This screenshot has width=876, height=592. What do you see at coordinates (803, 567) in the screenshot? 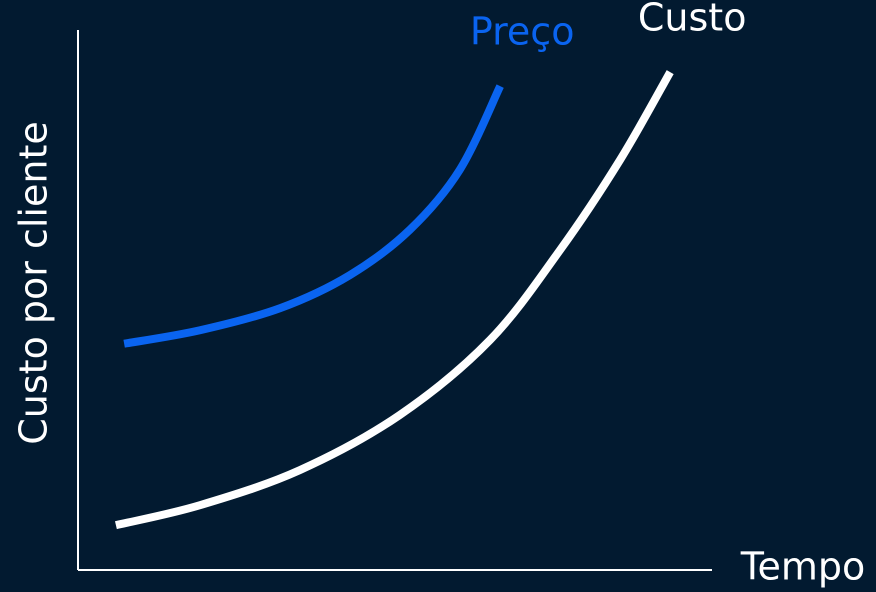
I see `x-axis-label: Tempo` at bounding box center [803, 567].